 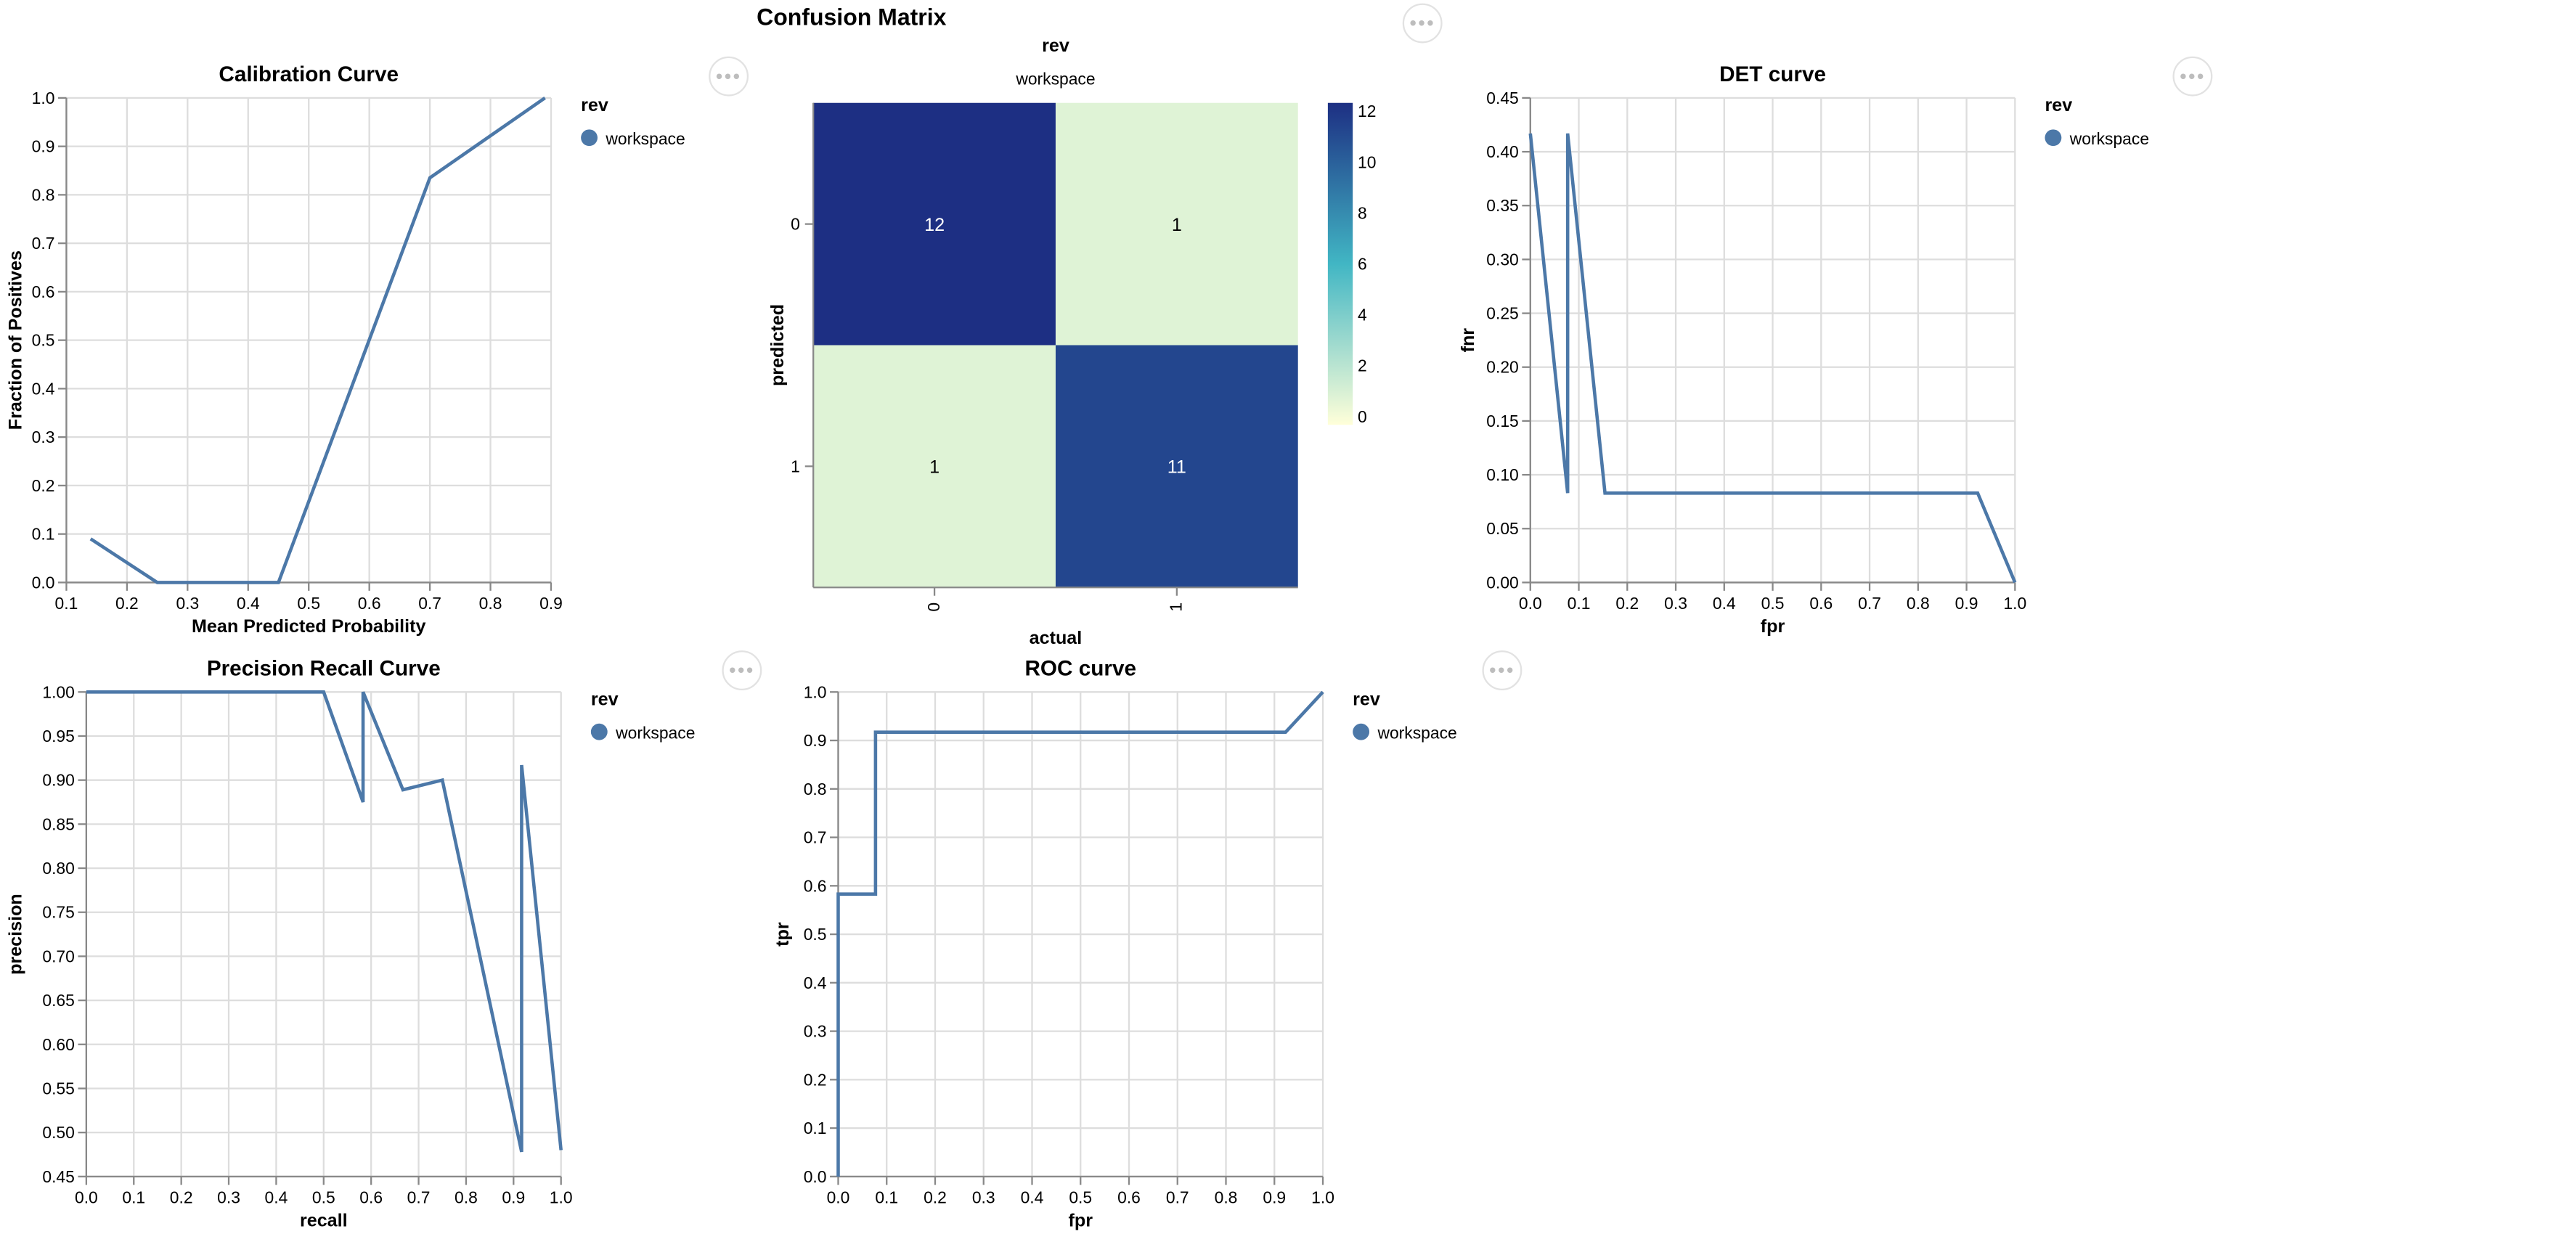 What do you see at coordinates (1080, 668) in the screenshot?
I see `chart-title: ROC curve` at bounding box center [1080, 668].